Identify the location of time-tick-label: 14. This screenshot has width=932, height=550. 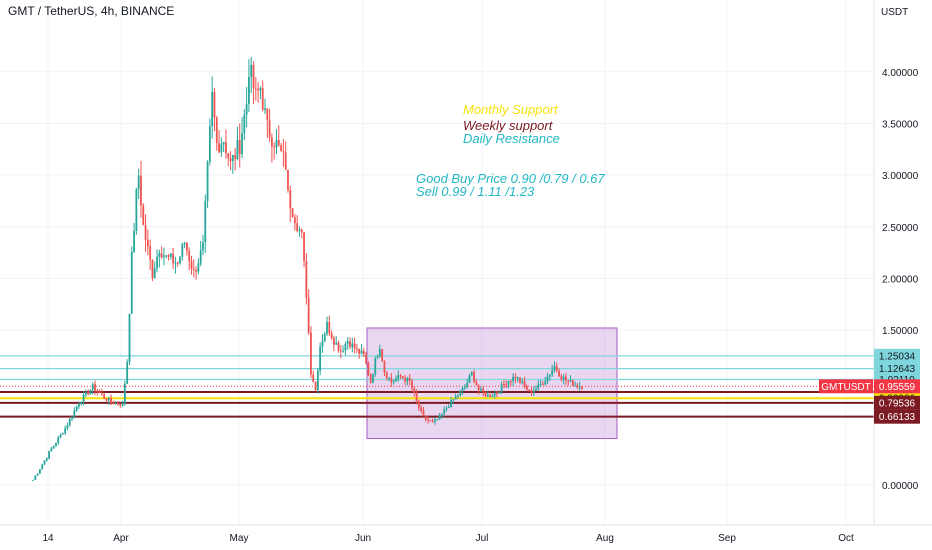
(48, 538).